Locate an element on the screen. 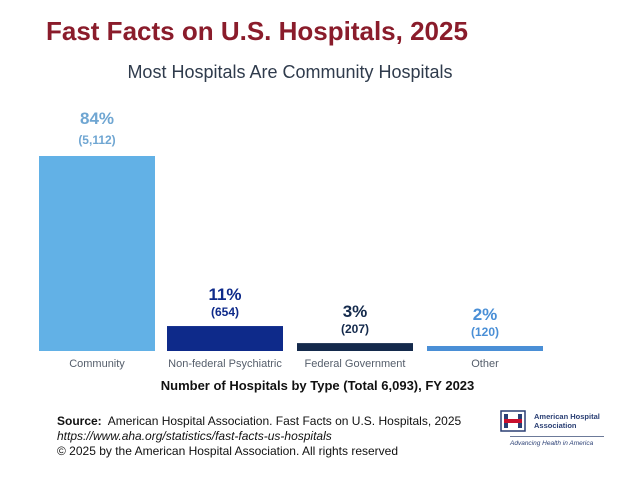 The image size is (635, 490). category-label: Community is located at coordinates (97, 364).